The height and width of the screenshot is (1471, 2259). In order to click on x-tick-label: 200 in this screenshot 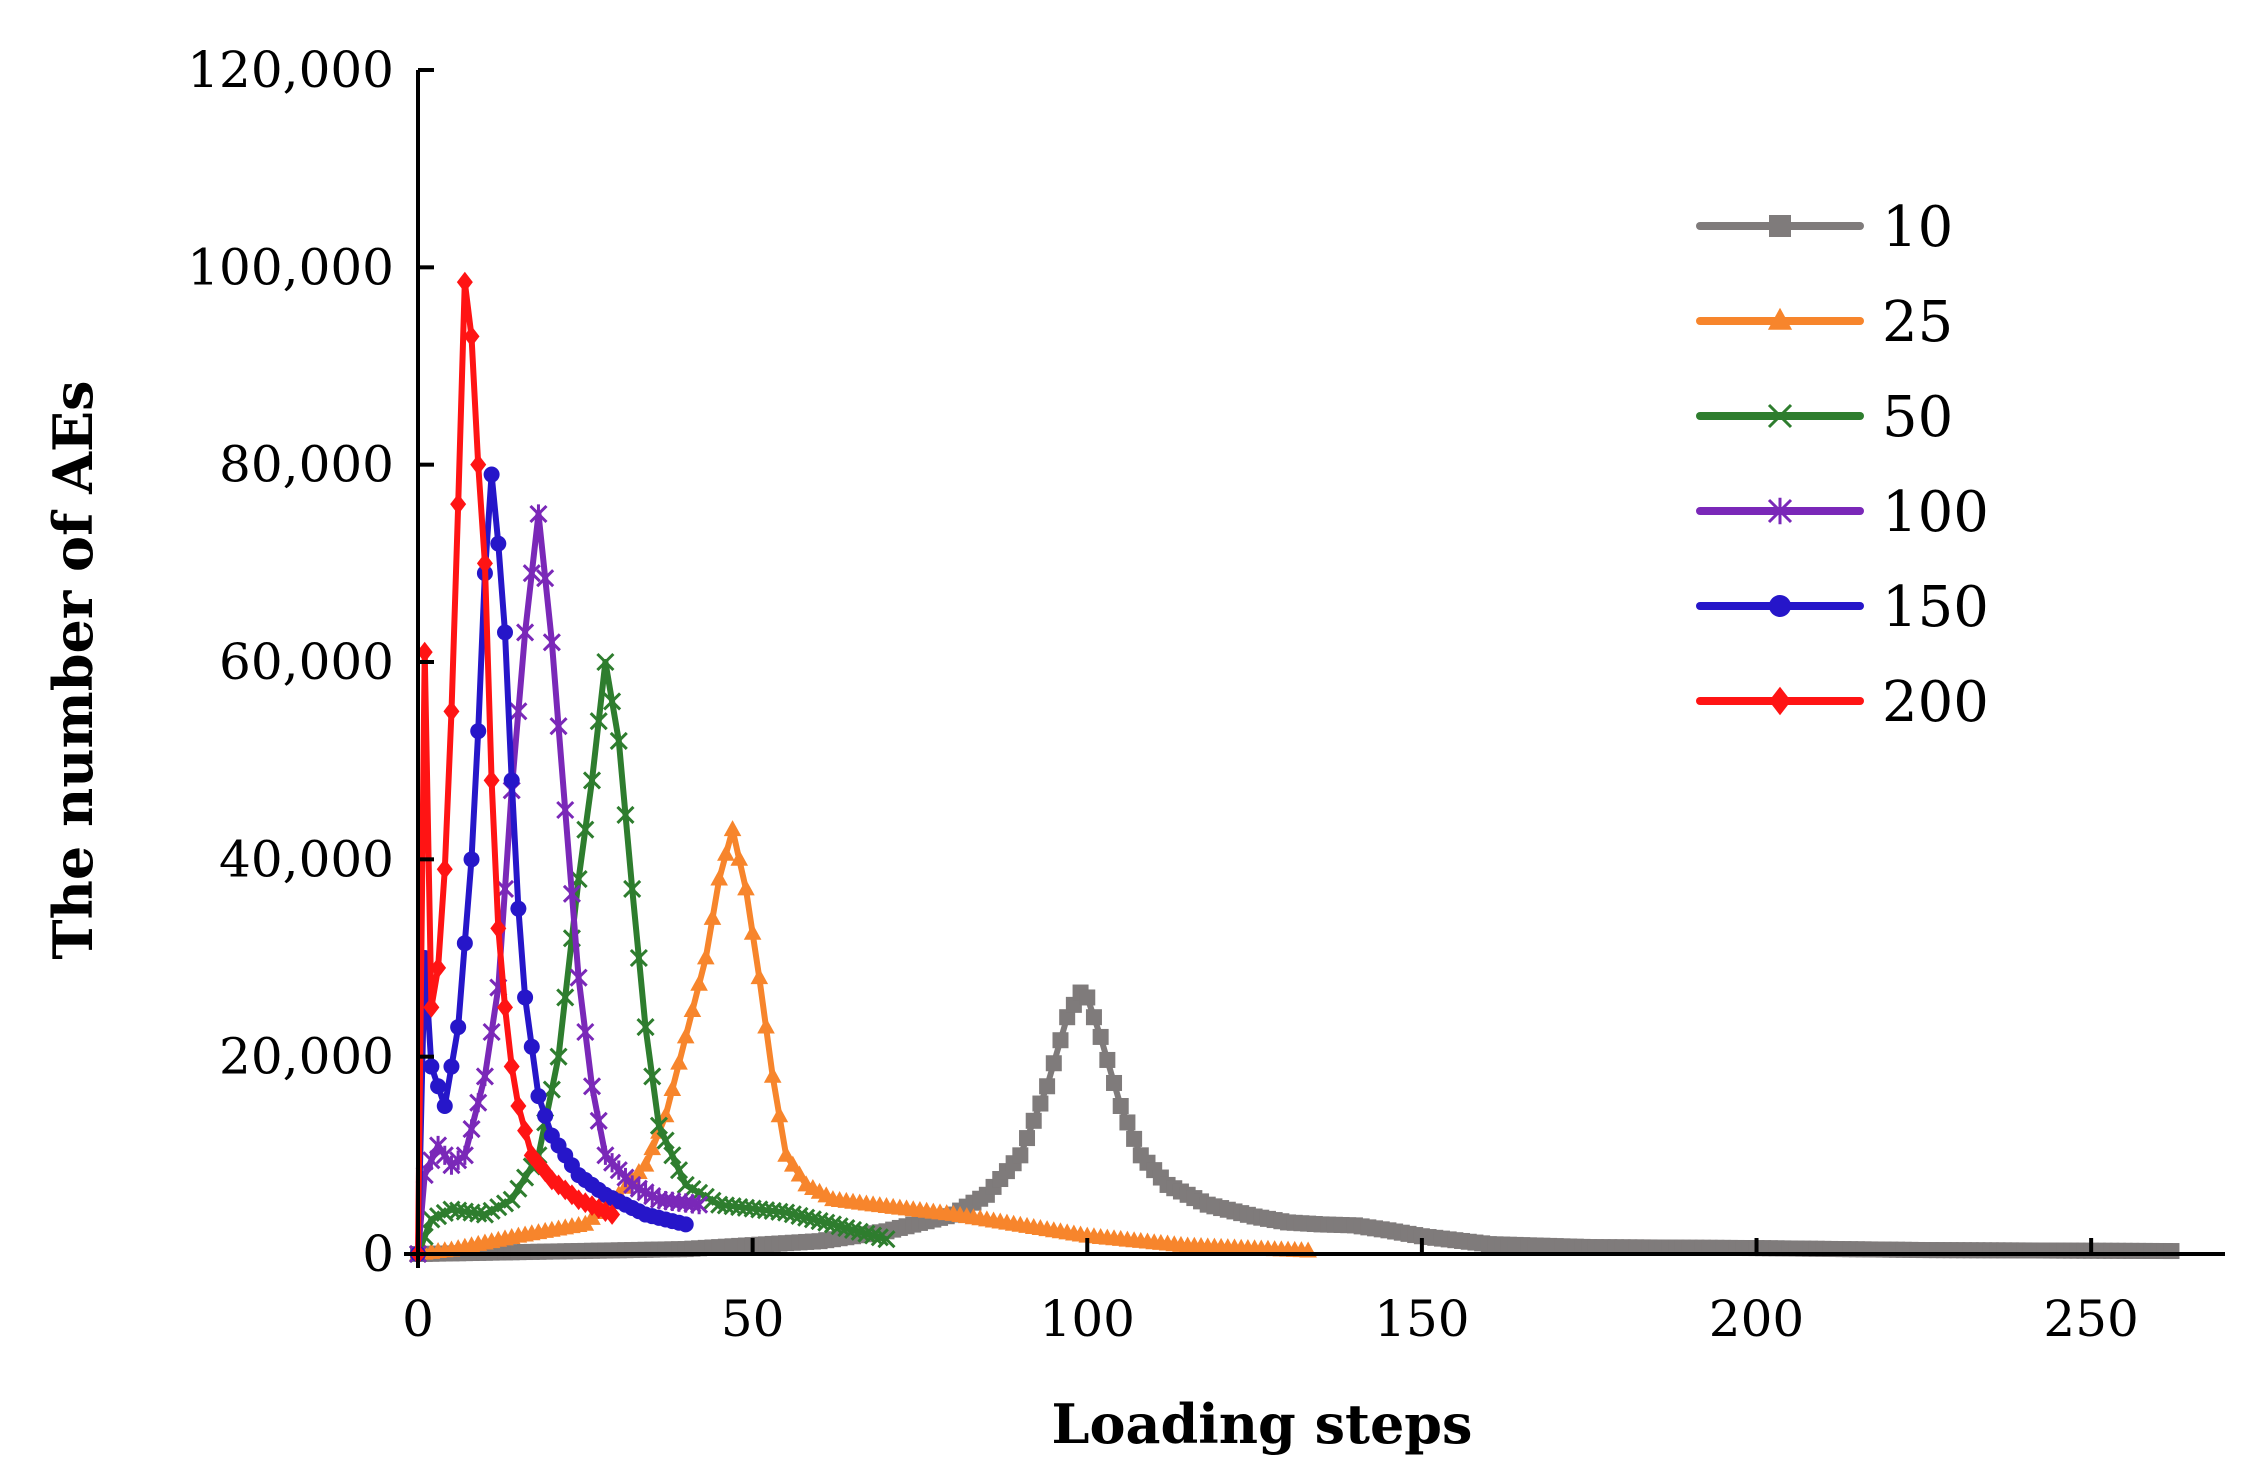, I will do `click(1756, 1319)`.